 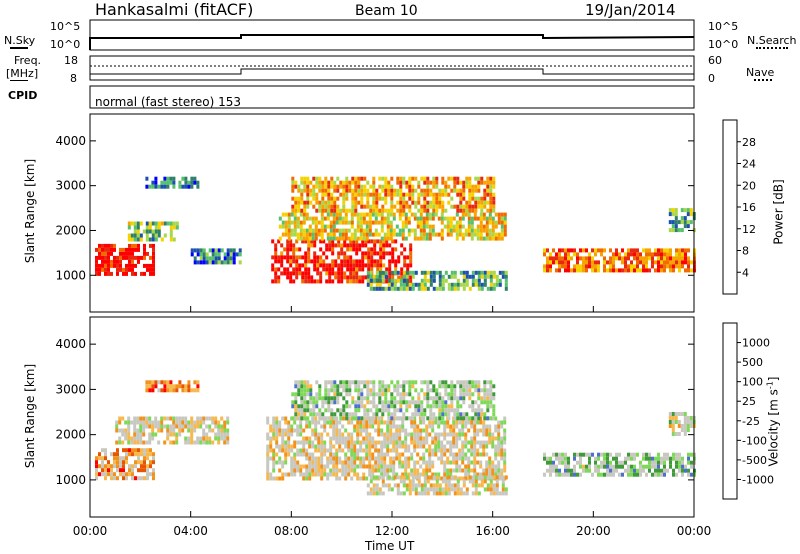 I want to click on power-colorbar-frame, so click(x=730, y=207).